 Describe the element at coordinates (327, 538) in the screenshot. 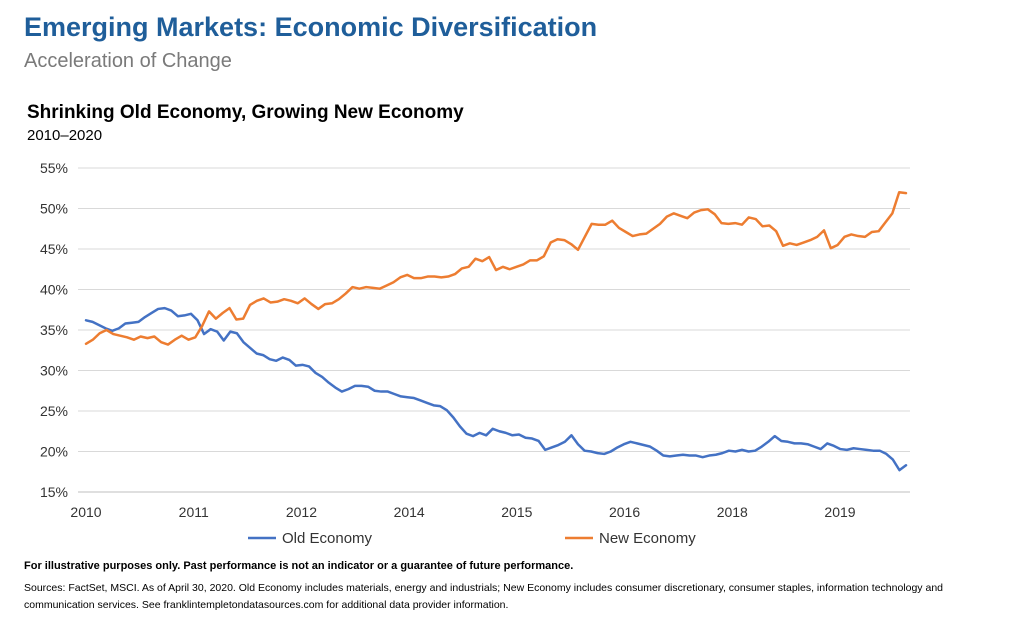

I see `legend-label: Old Economy` at that location.